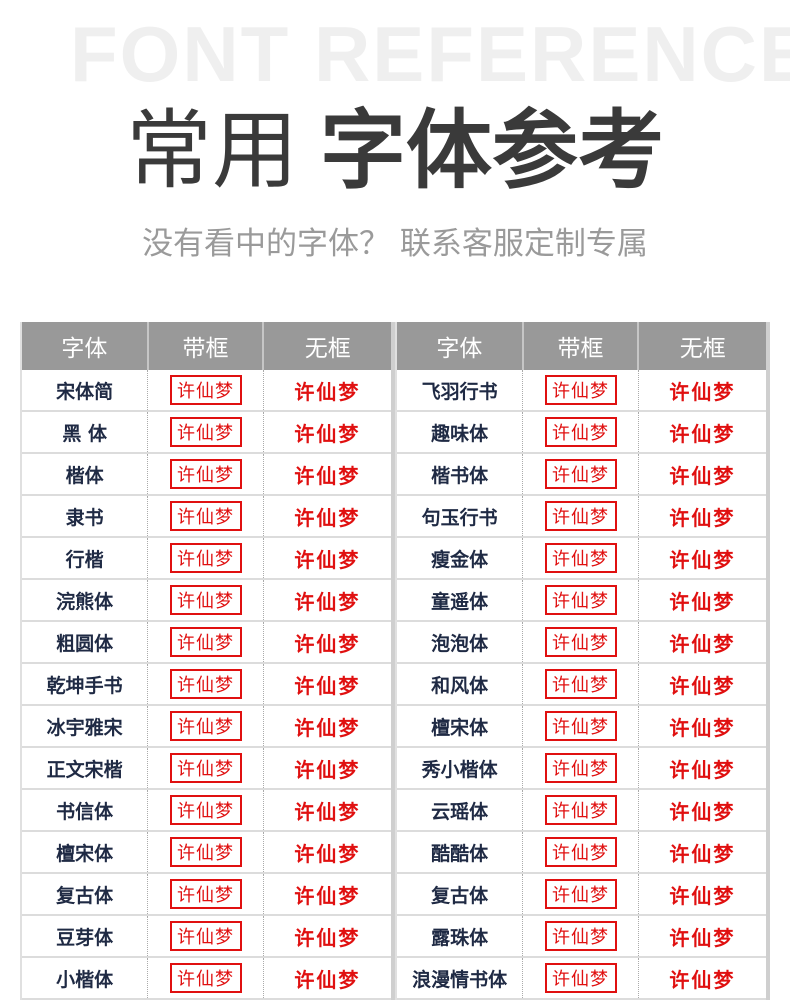 This screenshot has height=1000, width=790. I want to click on table-row: 酷酷体 许仙梦 许仙梦, so click(581, 853).